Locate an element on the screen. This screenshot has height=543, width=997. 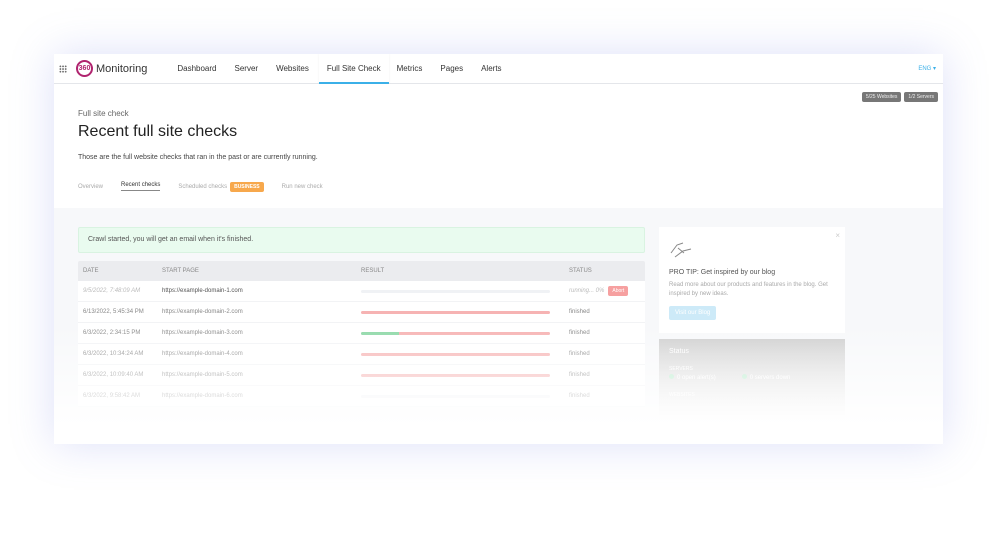
tab-scheduled-checks: Scheduled checks BUSINESS is located at coordinates (221, 186).